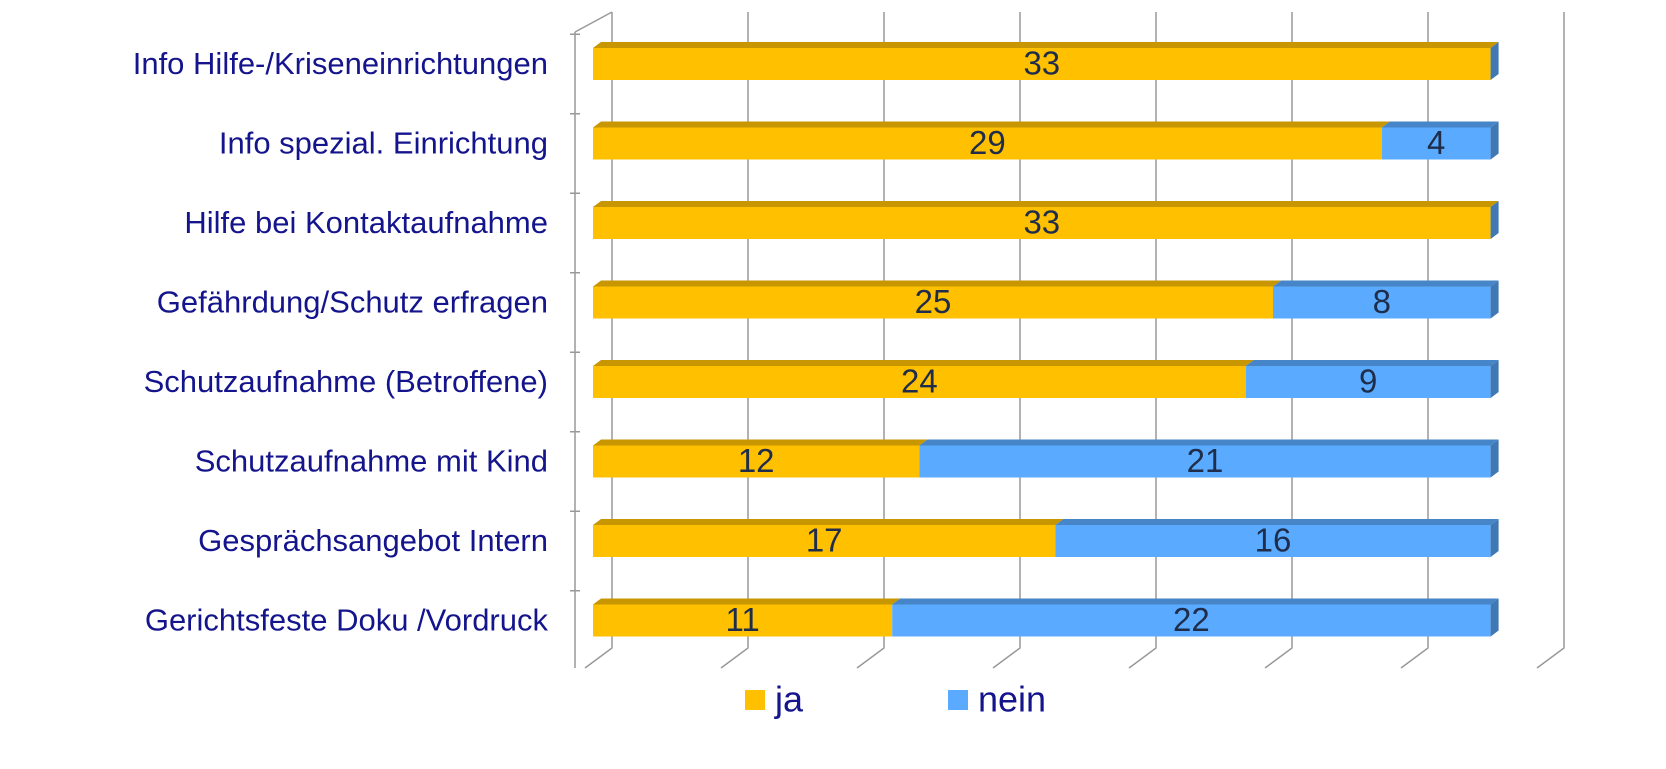 Image resolution: width=1666 pixels, height=769 pixels. I want to click on data-label: 29, so click(987, 142).